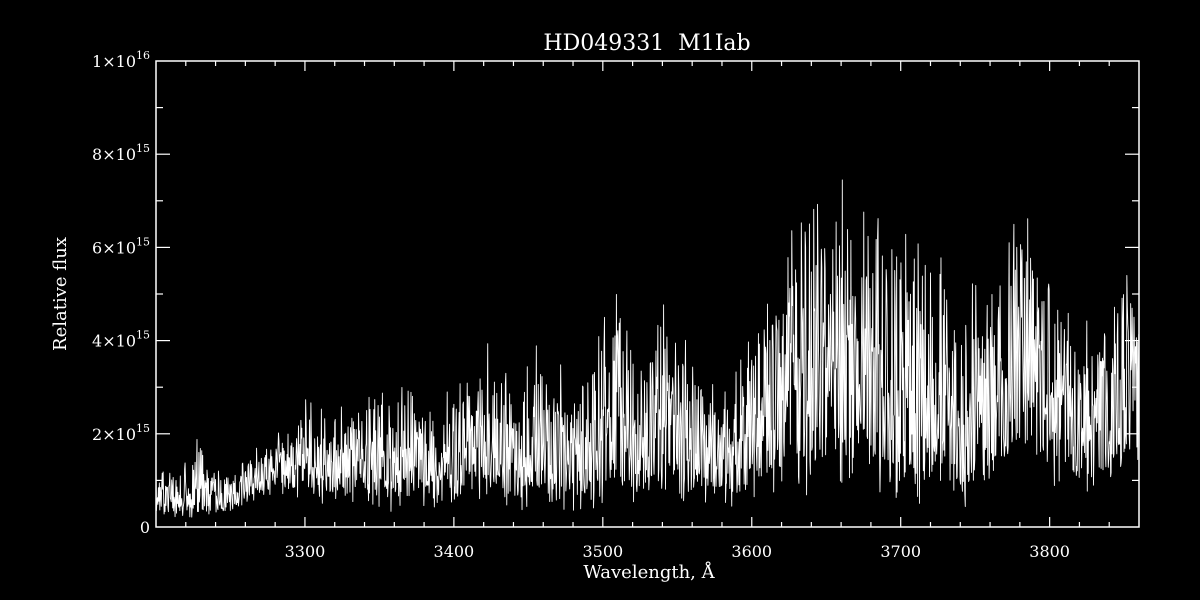 This screenshot has width=1200, height=600. Describe the element at coordinates (145, 527) in the screenshot. I see `y-tick-label: 0` at that location.